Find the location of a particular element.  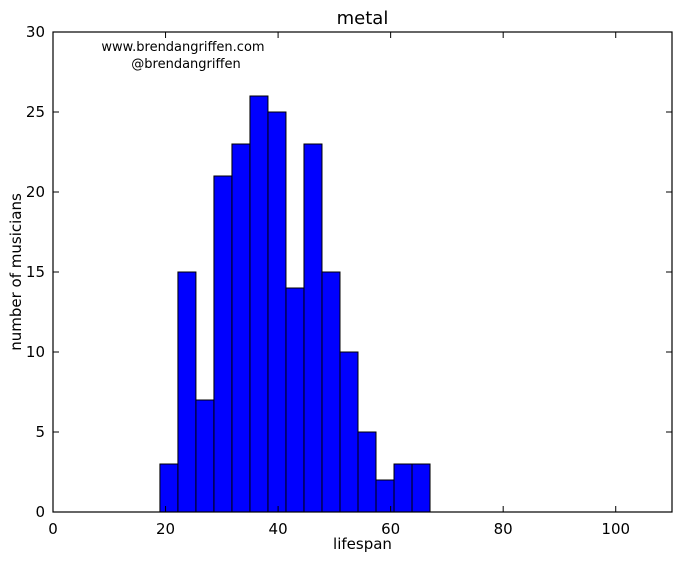

x-tick-label: 80 is located at coordinates (503, 529).